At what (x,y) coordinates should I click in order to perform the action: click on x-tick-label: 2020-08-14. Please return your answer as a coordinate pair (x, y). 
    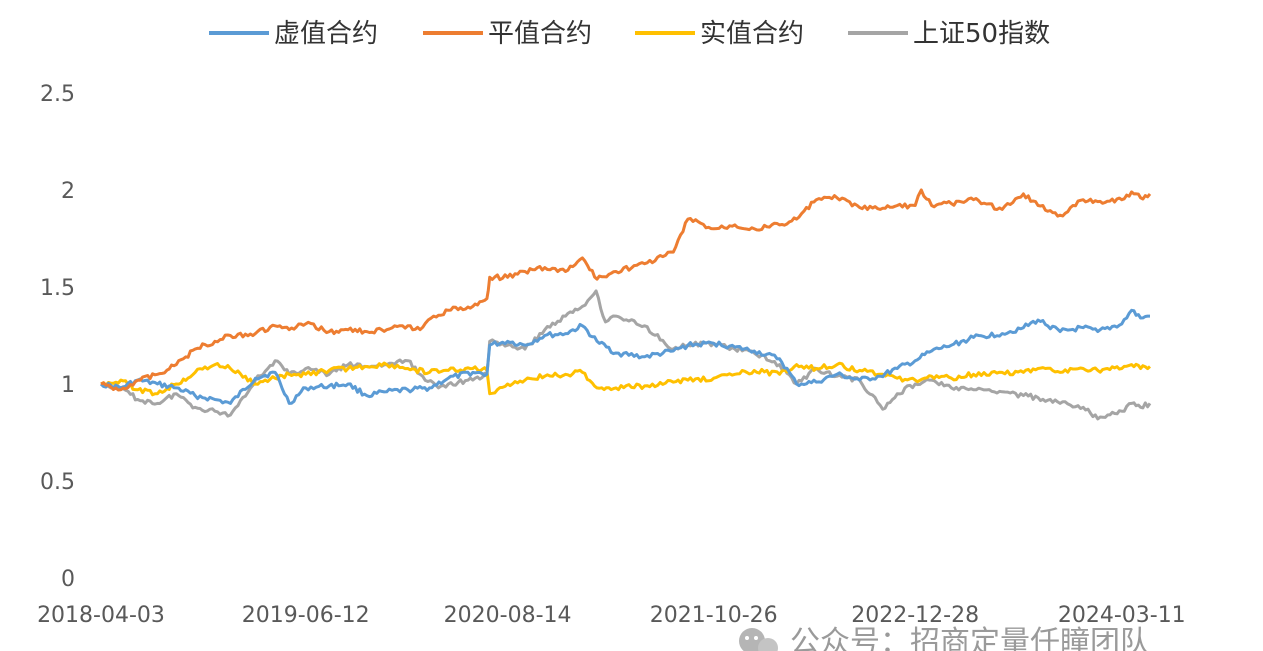
    Looking at the image, I should click on (508, 615).